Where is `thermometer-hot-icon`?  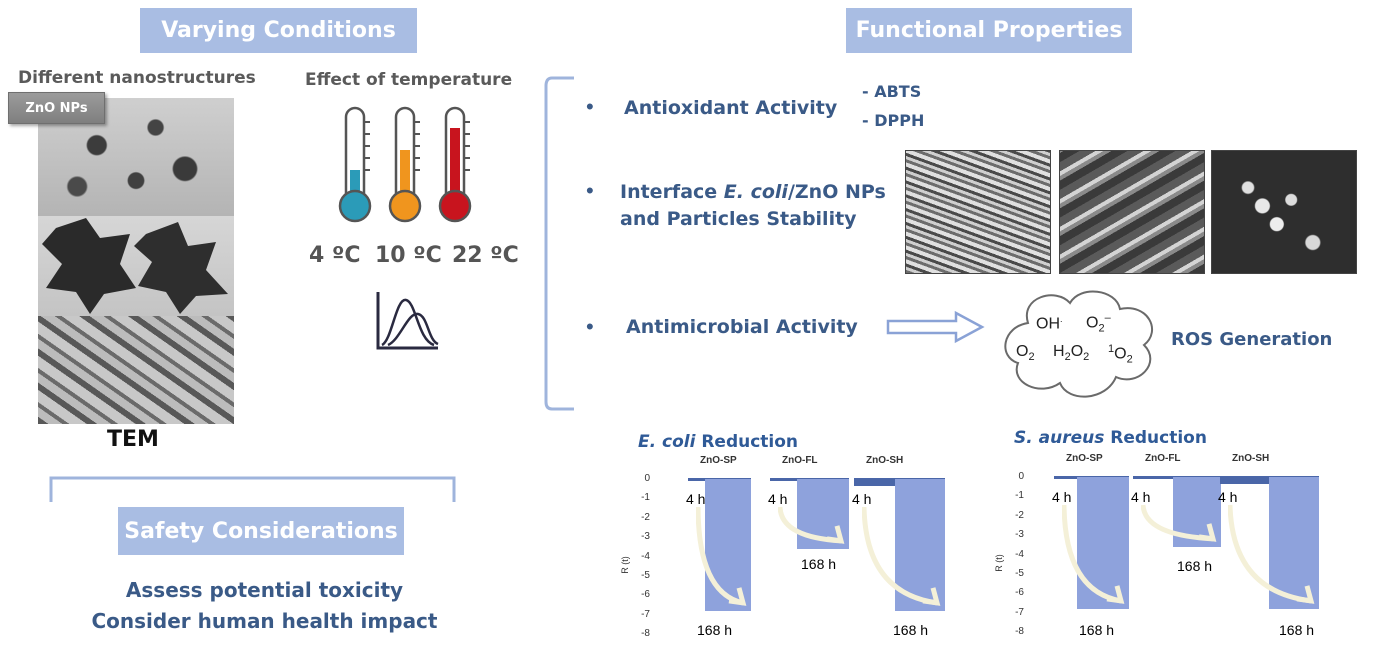
thermometer-hot-icon is located at coordinates (455, 164).